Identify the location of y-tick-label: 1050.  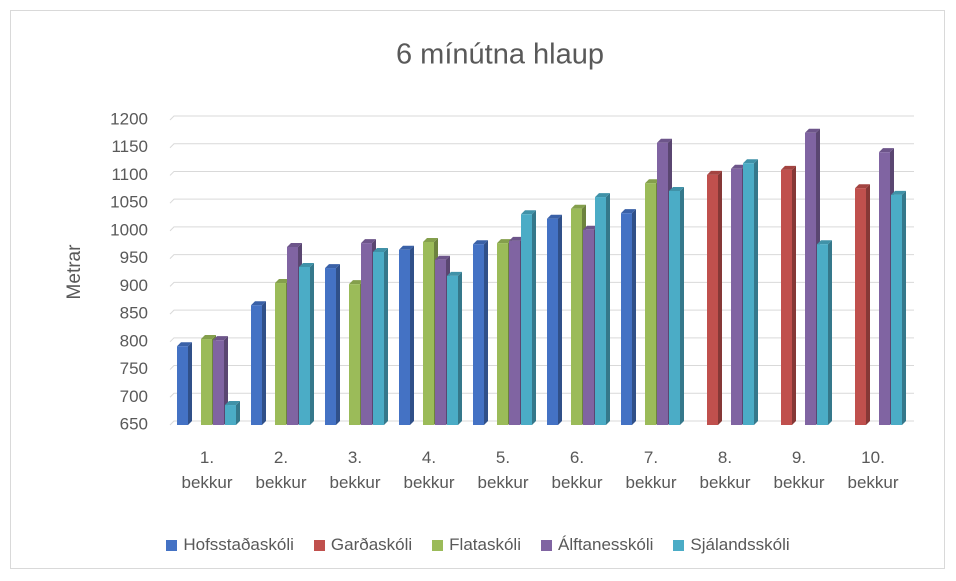
(129, 202).